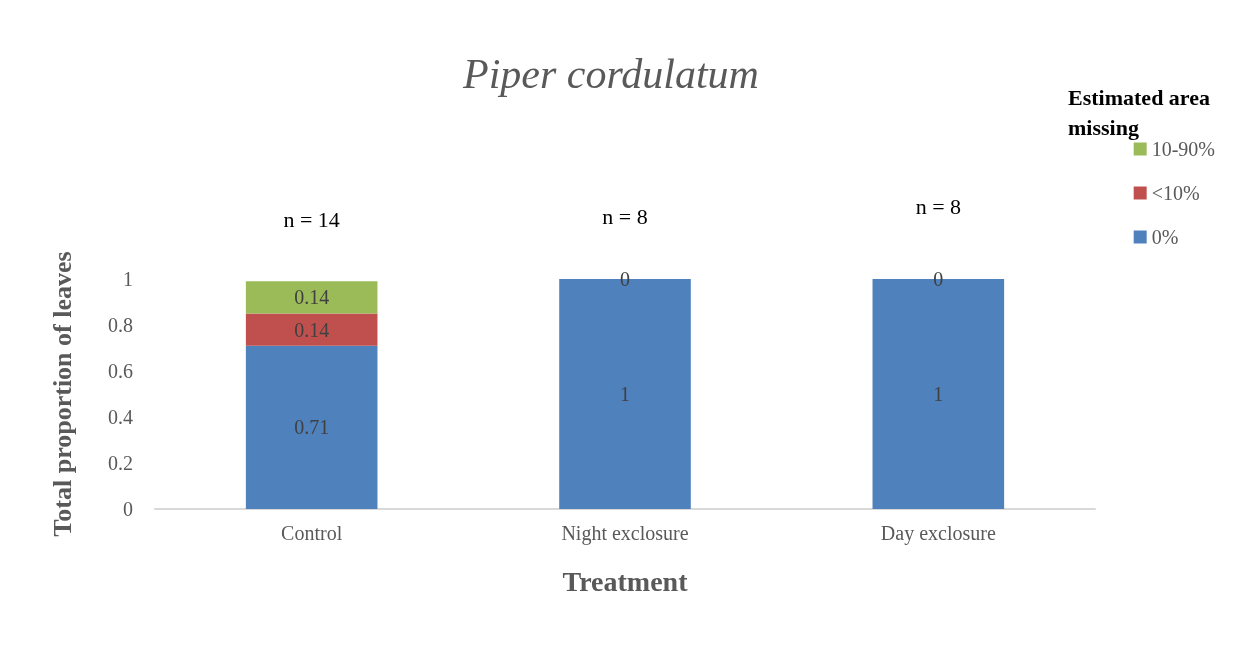 This screenshot has height=659, width=1248. What do you see at coordinates (120, 417) in the screenshot?
I see `y-tick-label: 0.4` at bounding box center [120, 417].